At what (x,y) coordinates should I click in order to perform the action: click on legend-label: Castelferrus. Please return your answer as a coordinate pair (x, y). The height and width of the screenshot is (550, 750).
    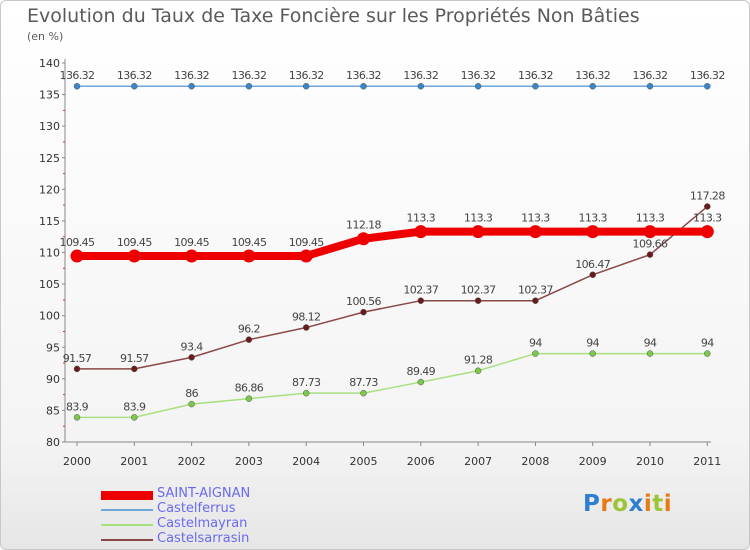
    Looking at the image, I should click on (196, 508).